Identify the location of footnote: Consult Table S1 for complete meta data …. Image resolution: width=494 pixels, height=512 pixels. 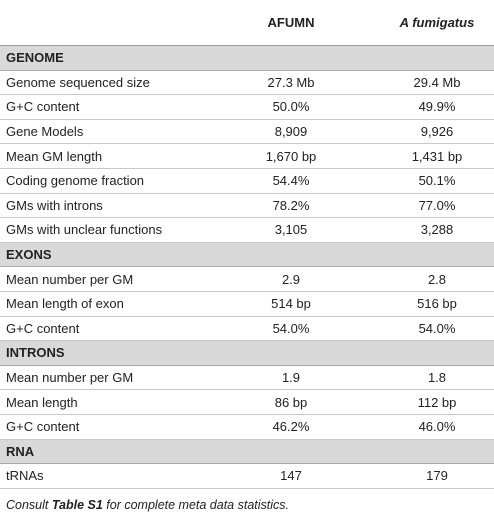
(247, 500).